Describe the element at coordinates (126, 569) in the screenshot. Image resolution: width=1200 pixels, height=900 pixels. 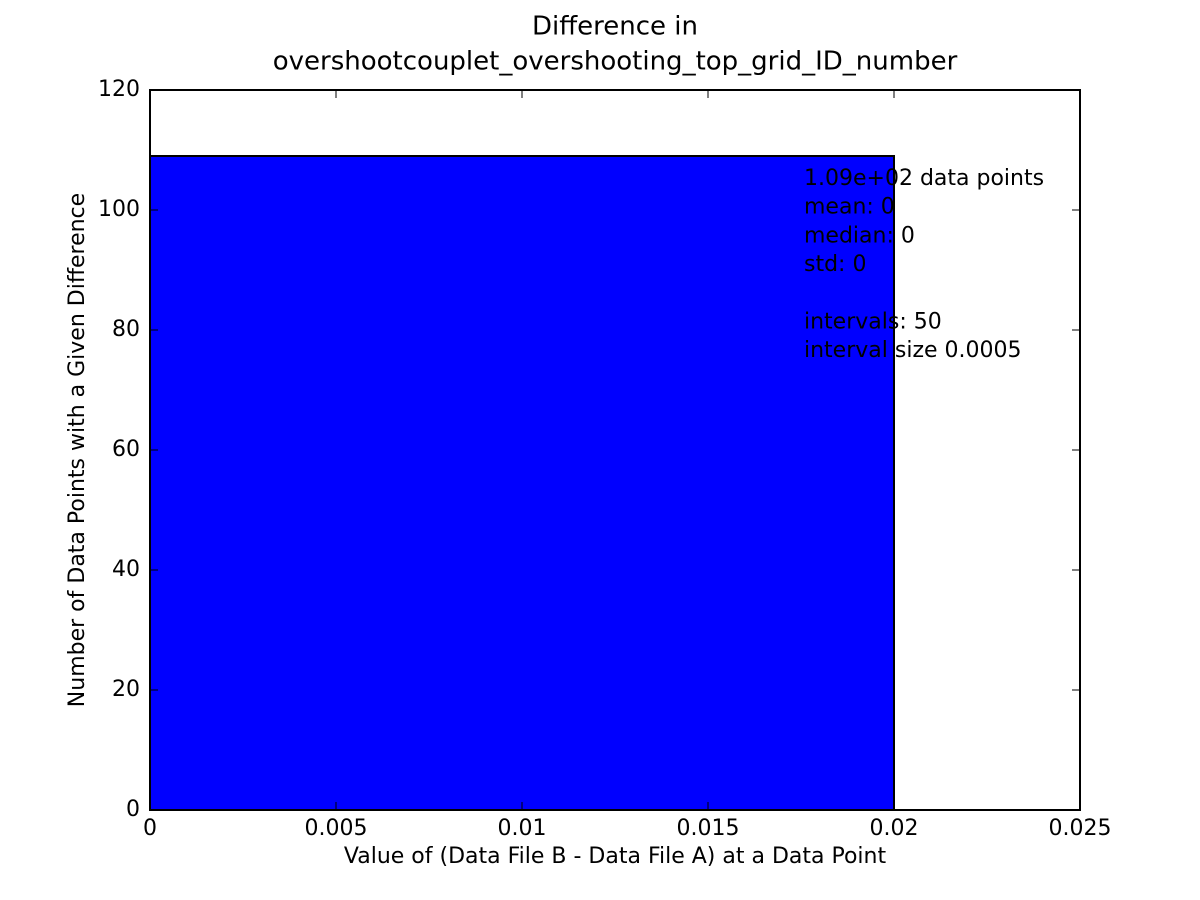
I see `y-tick-label: 40` at that location.